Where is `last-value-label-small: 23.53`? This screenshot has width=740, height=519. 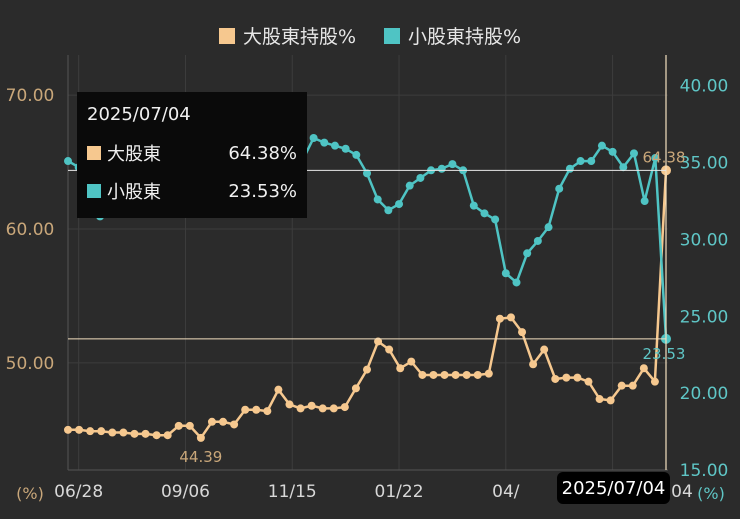
last-value-label-small: 23.53 is located at coordinates (664, 354).